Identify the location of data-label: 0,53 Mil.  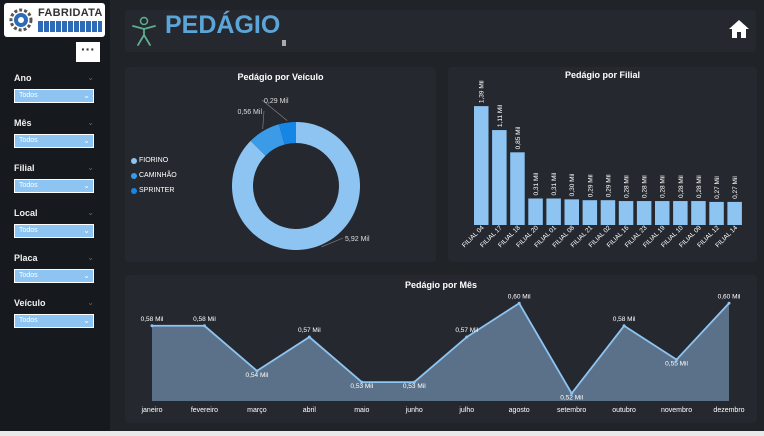
(361, 386).